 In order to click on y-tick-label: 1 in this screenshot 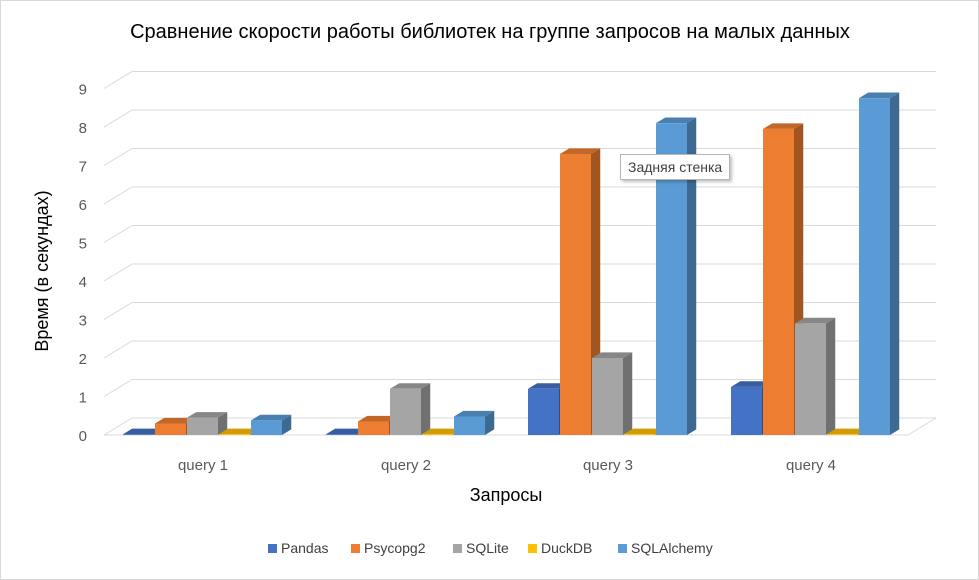, I will do `click(83, 398)`.